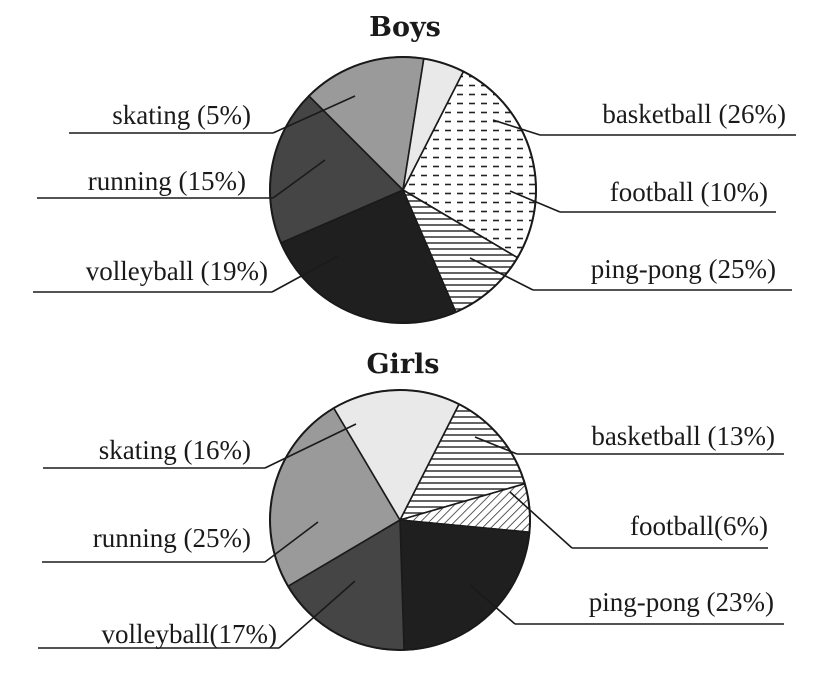 The height and width of the screenshot is (675, 822). What do you see at coordinates (177, 271) in the screenshot?
I see `boys-label-volleyball: volleyball (19%)` at bounding box center [177, 271].